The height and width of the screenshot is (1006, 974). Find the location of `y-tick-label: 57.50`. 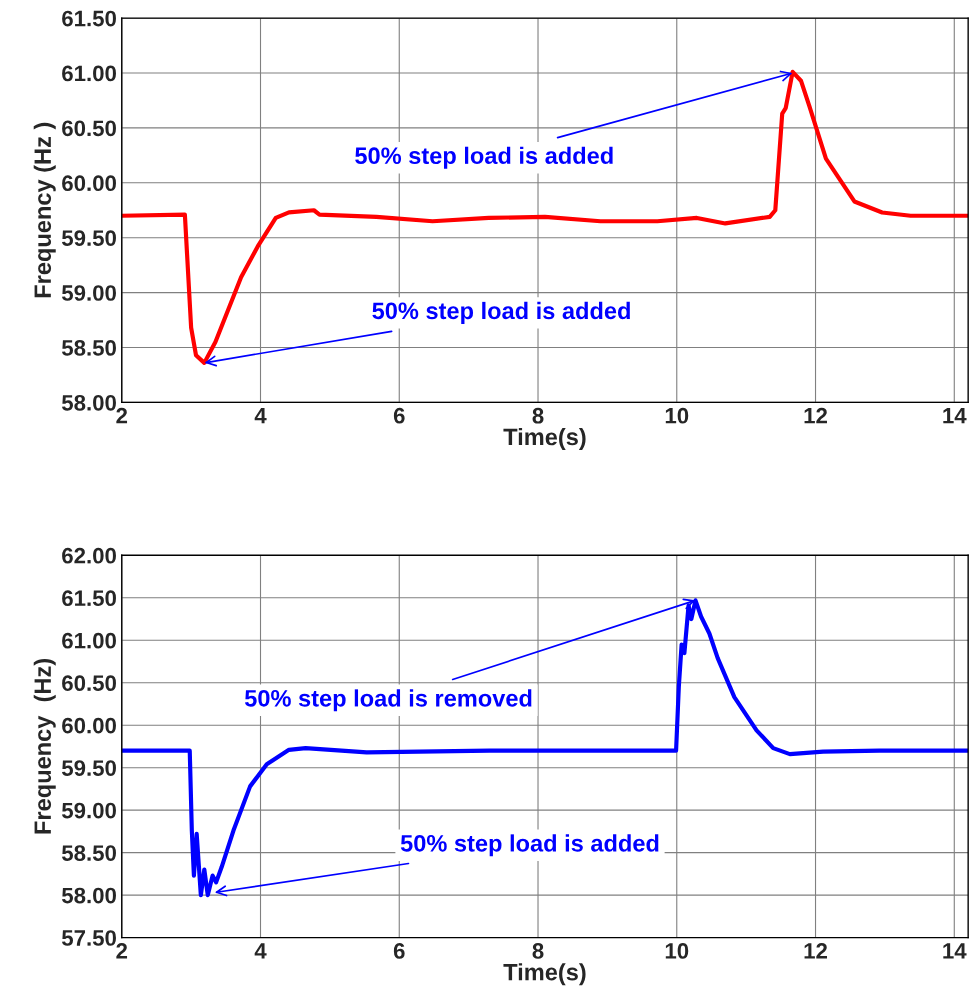

y-tick-label: 57.50 is located at coordinates (88, 938).